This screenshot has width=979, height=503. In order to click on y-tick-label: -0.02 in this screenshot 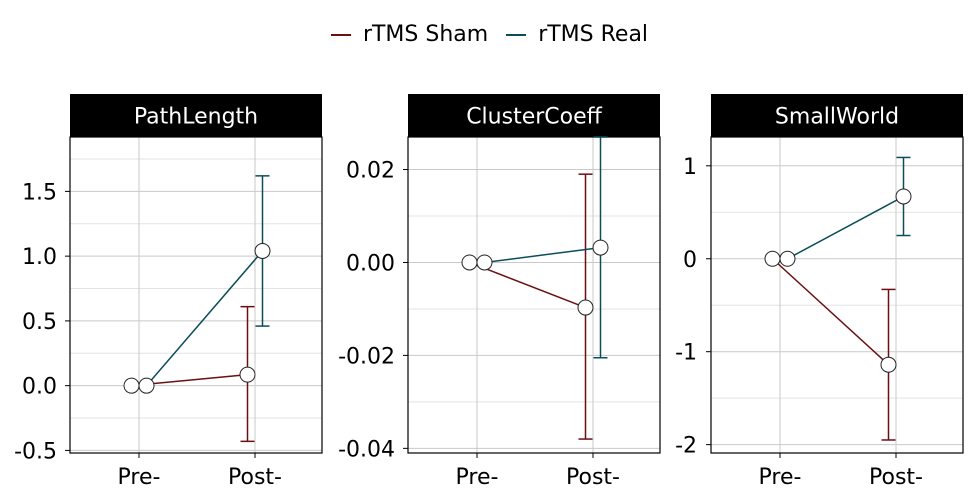, I will do `click(366, 356)`.